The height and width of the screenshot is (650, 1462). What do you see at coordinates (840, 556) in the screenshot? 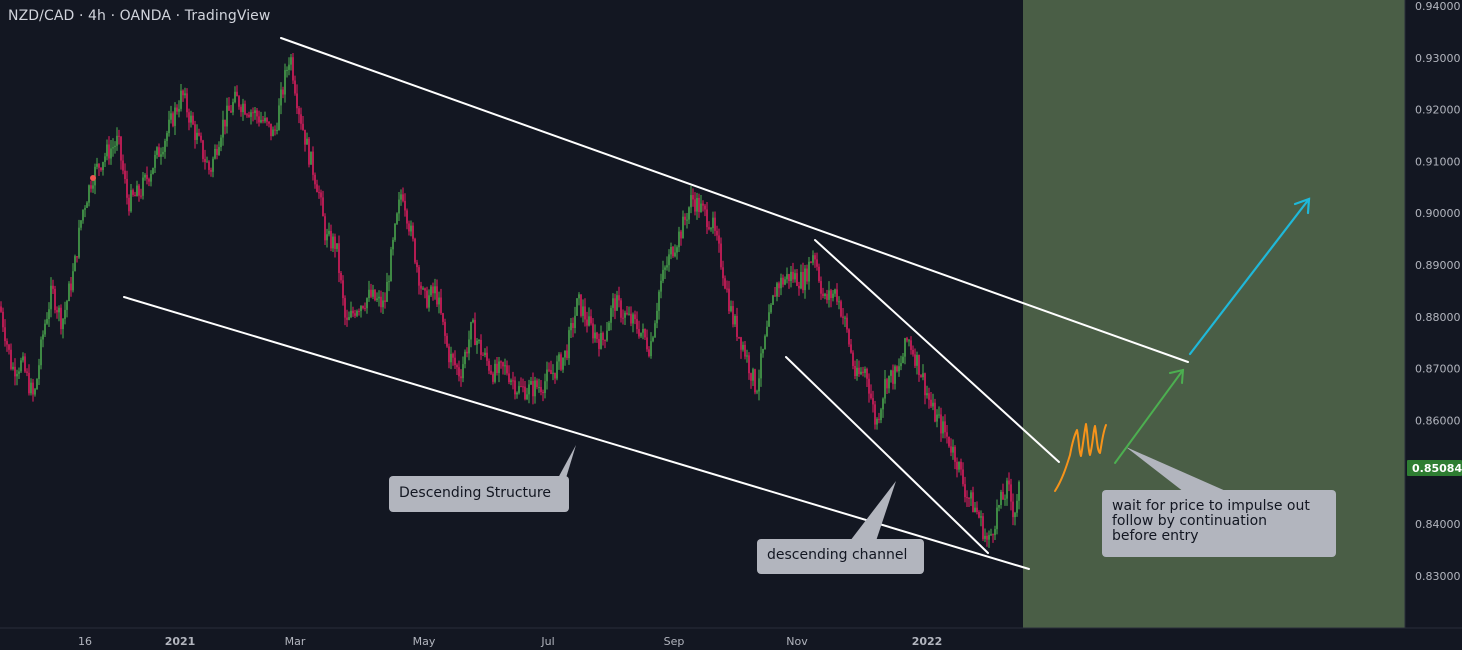
I see `descending-channel-callout: descending channel` at bounding box center [840, 556].